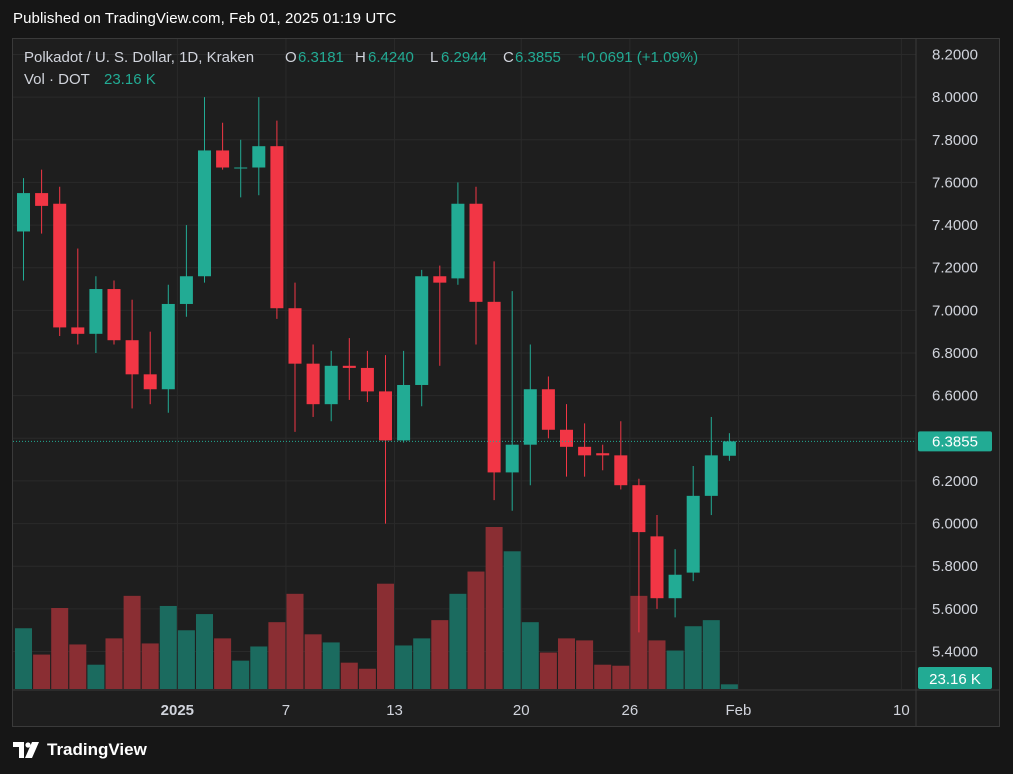 The height and width of the screenshot is (774, 1013). What do you see at coordinates (80, 750) in the screenshot?
I see `tradingview-brand: TradingView` at bounding box center [80, 750].